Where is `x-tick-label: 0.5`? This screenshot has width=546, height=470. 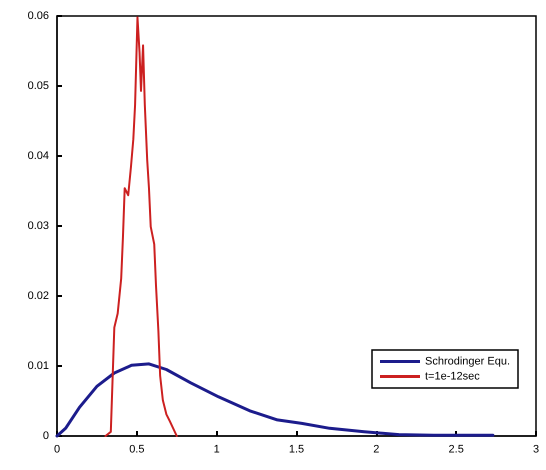 x-tick-label: 0.5 is located at coordinates (136, 450).